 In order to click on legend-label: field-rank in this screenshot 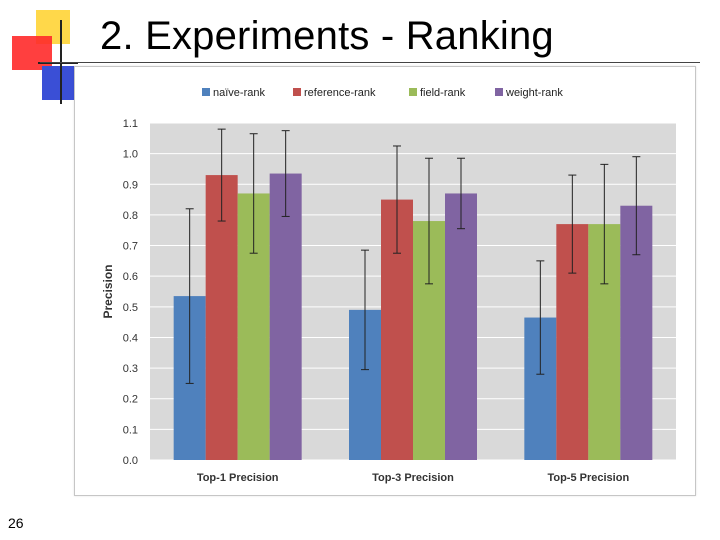, I will do `click(443, 93)`.